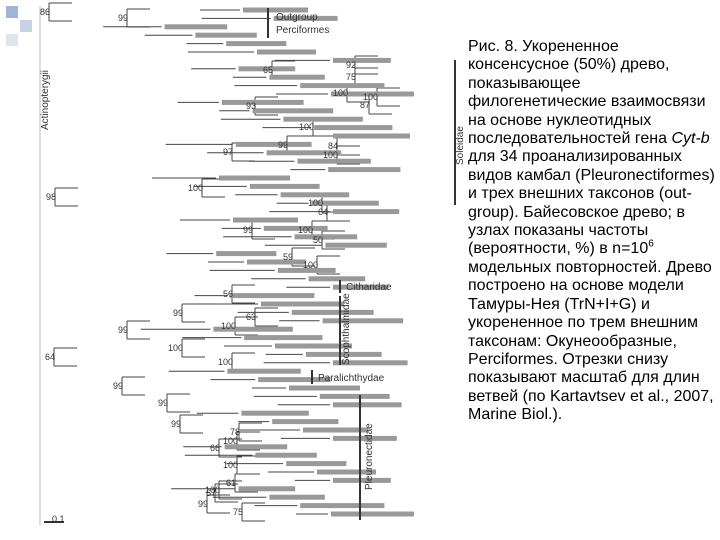  I want to click on support-value: 64, so click(323, 212).